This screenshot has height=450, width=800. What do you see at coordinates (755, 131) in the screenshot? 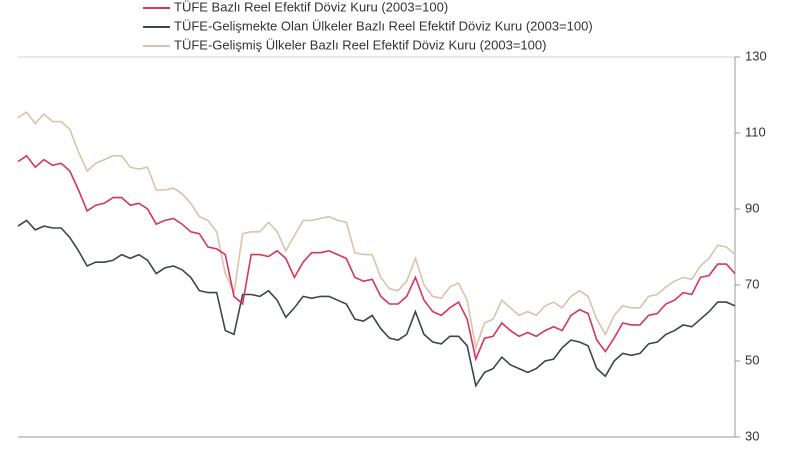
I see `y-tick-label: 110` at bounding box center [755, 131].